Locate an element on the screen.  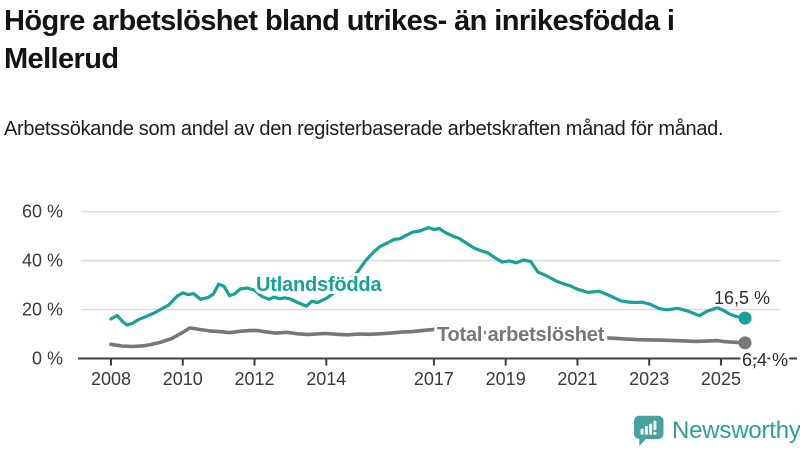
newsworthy-logo: Newsworthy is located at coordinates (716, 431).